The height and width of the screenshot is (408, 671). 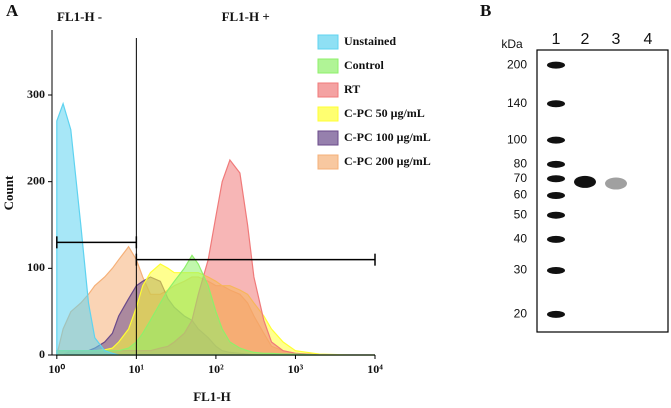 What do you see at coordinates (36, 180) in the screenshot?
I see `y-tick-label: 200` at bounding box center [36, 180].